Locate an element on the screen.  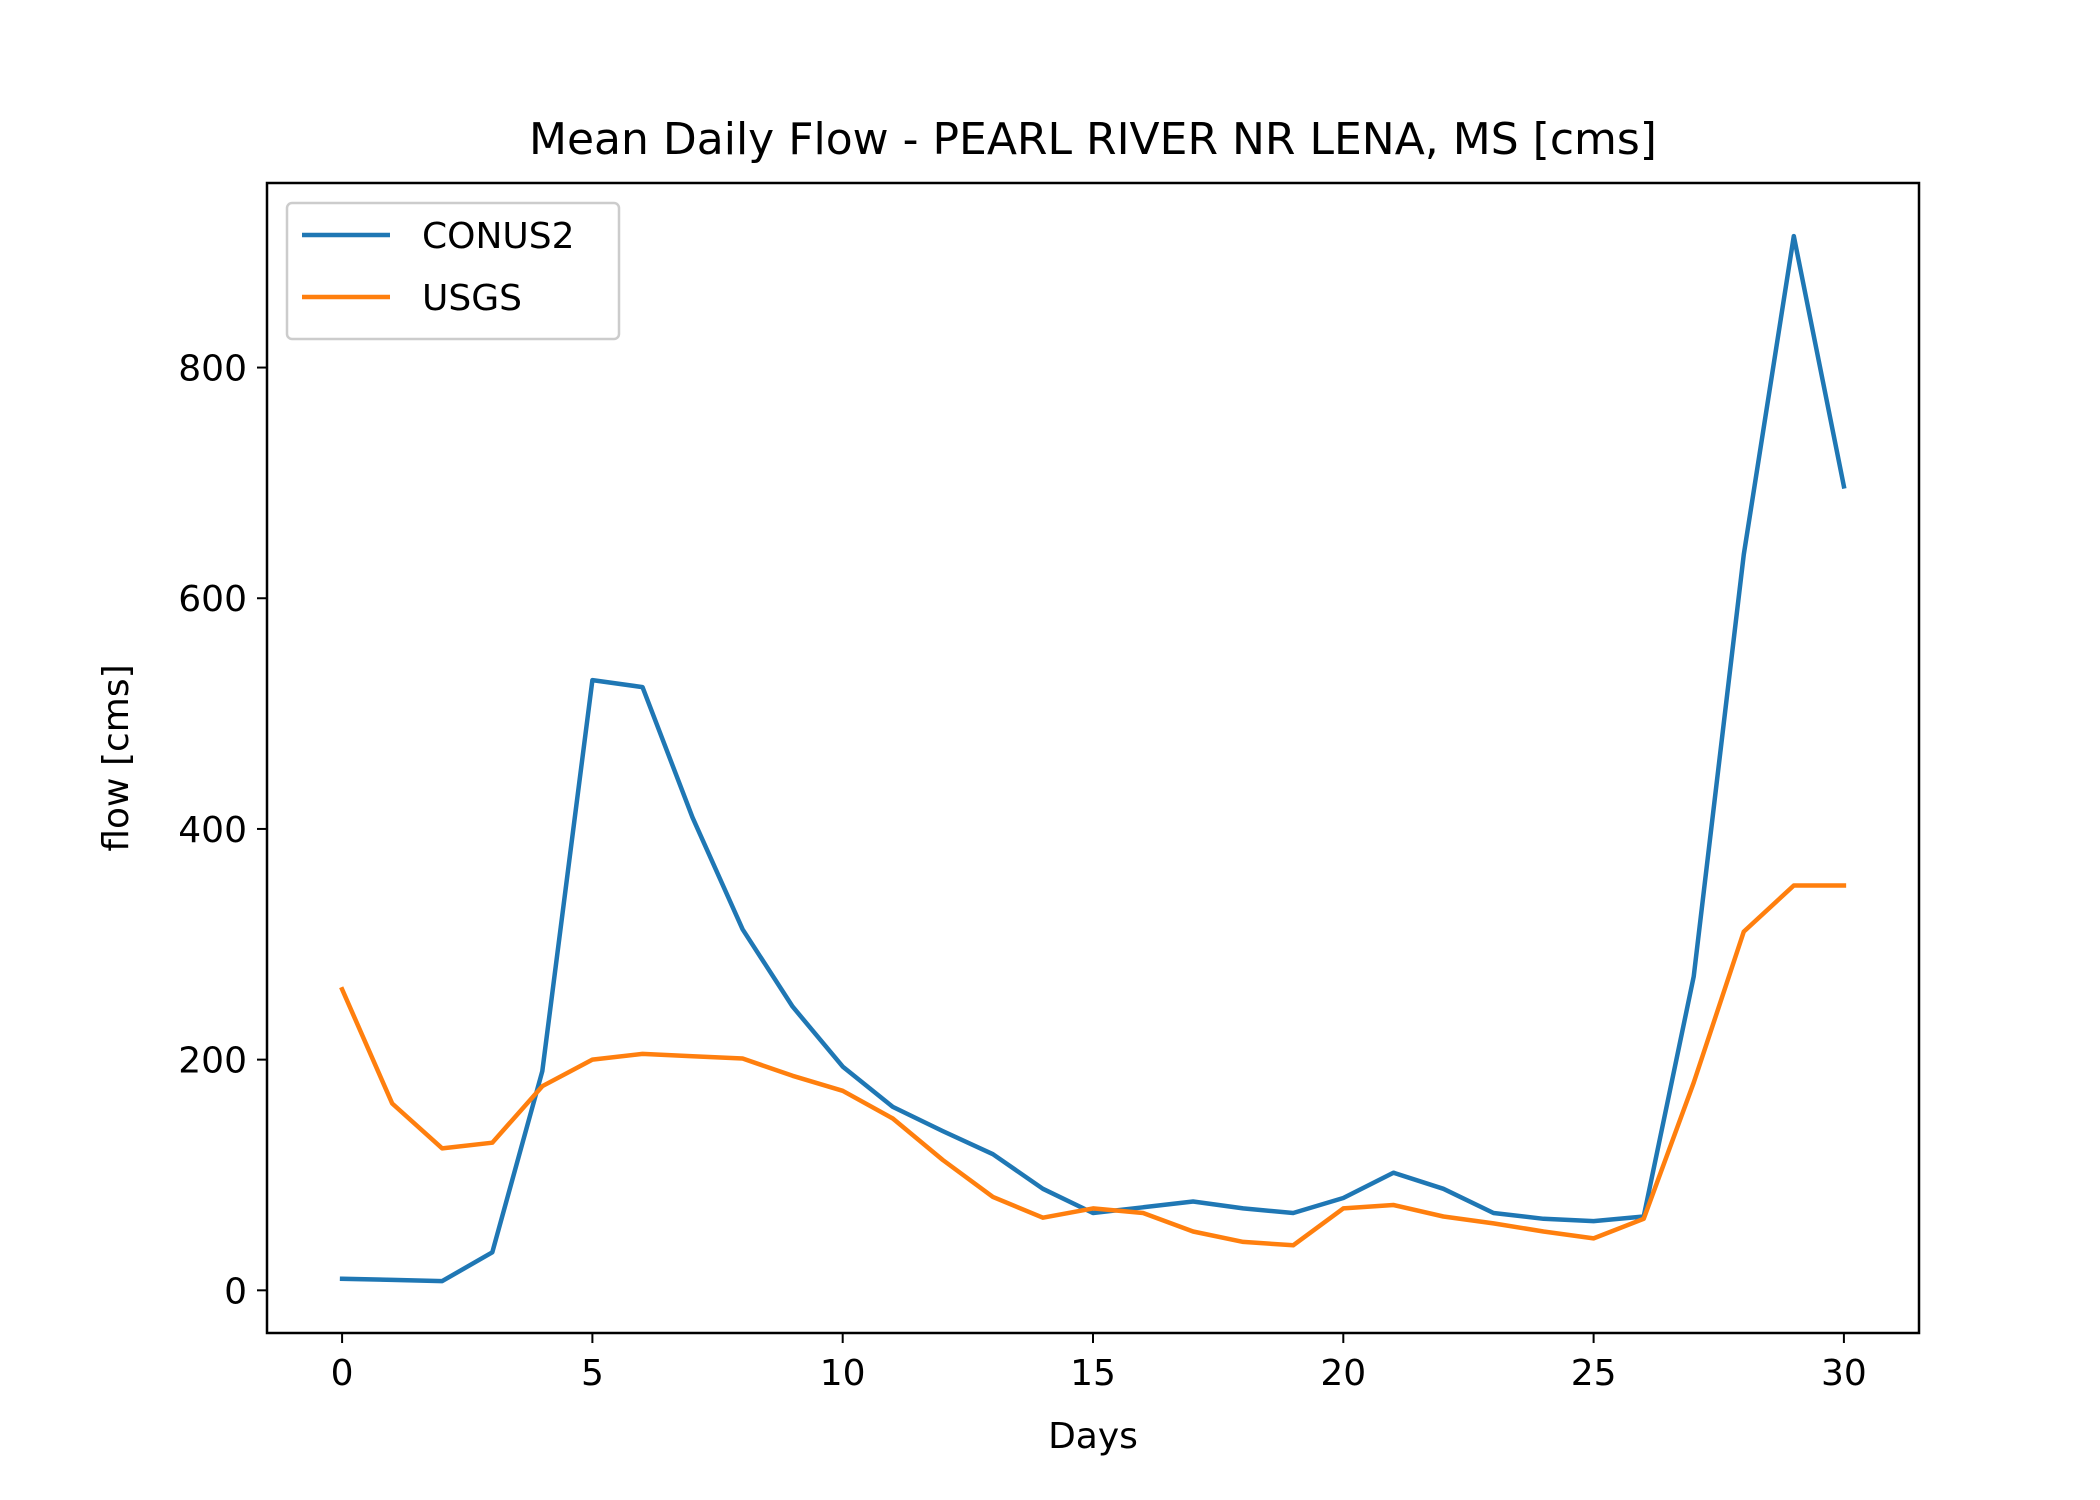
x-axis-label: Days is located at coordinates (1093, 1436).